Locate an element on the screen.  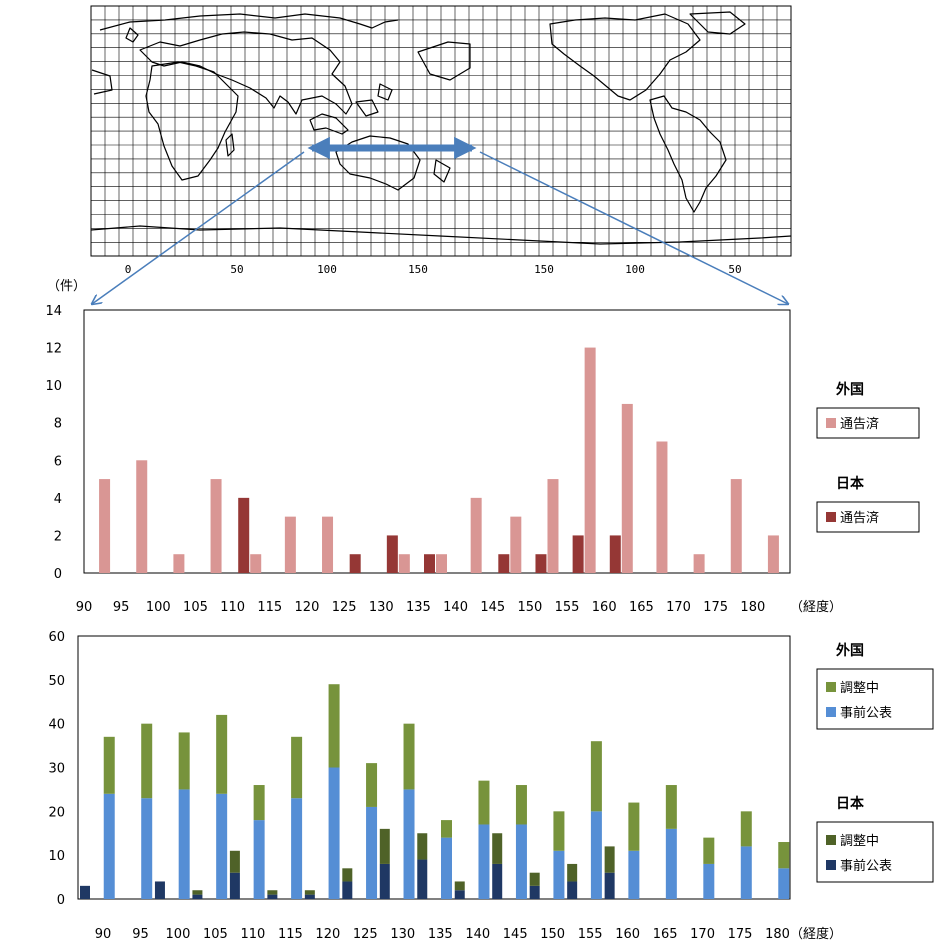
x-tick-label: 95 is located at coordinates (140, 934).